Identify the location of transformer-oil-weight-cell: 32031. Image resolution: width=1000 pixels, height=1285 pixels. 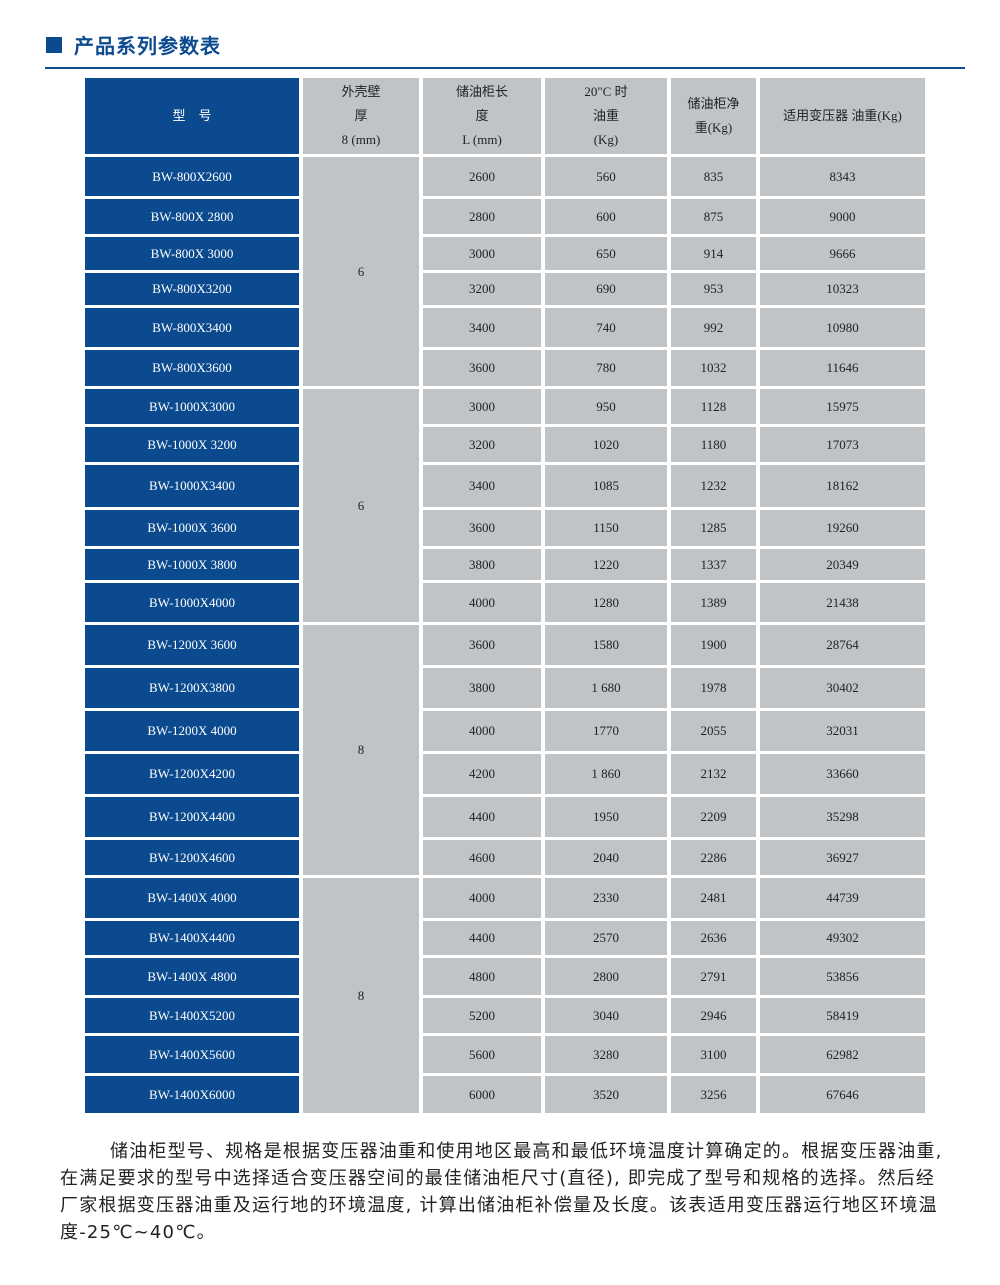
(842, 731).